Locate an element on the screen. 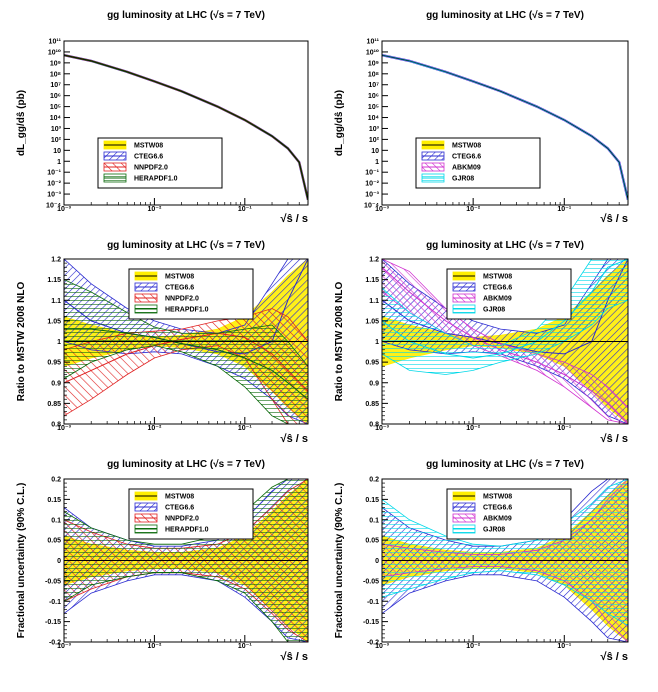  y-tick-label: 0 is located at coordinates (59, 561).